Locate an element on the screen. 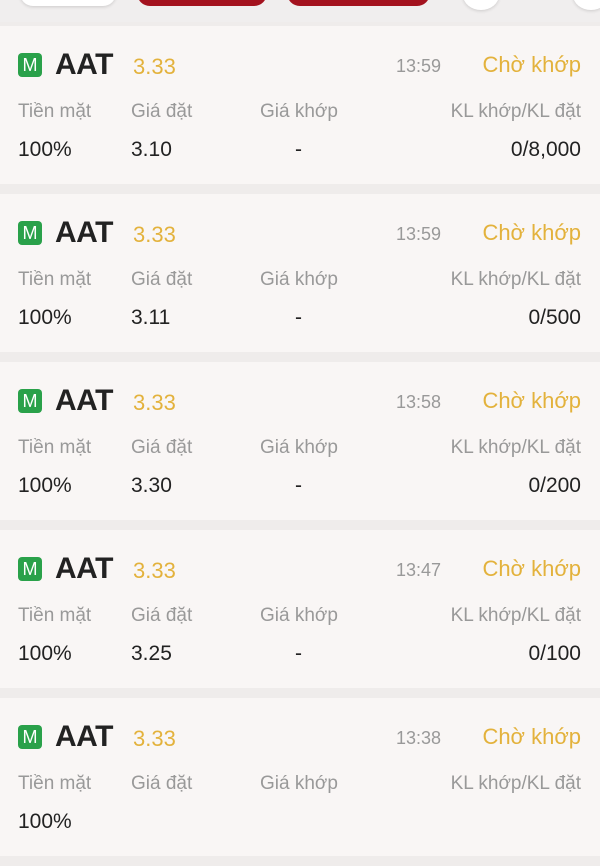 Image resolution: width=600 pixels, height=866 pixels. top-toolbar is located at coordinates (300, 11).